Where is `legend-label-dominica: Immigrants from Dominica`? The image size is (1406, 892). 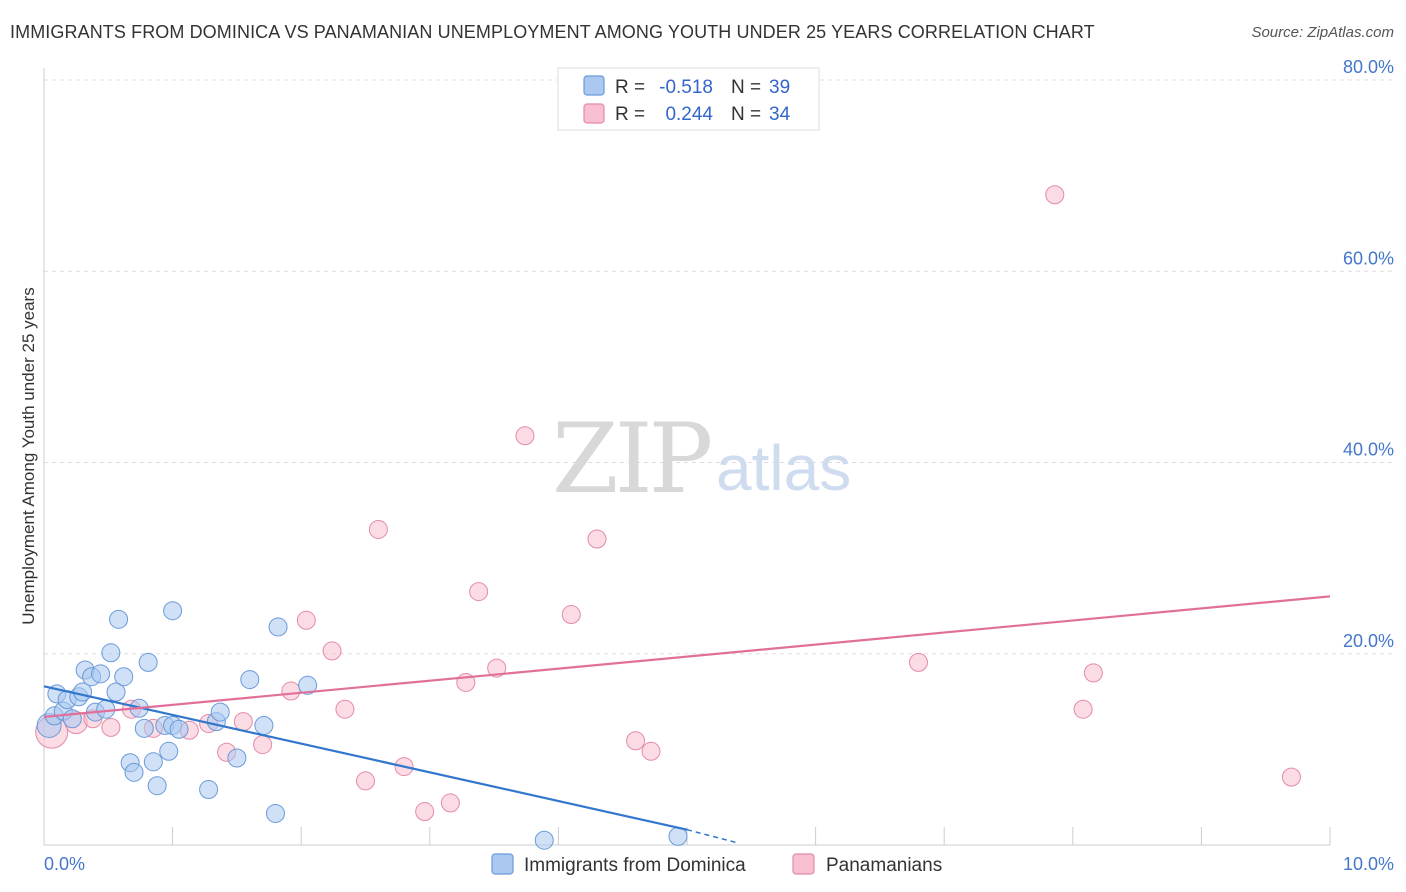 legend-label-dominica: Immigrants from Dominica is located at coordinates (635, 865).